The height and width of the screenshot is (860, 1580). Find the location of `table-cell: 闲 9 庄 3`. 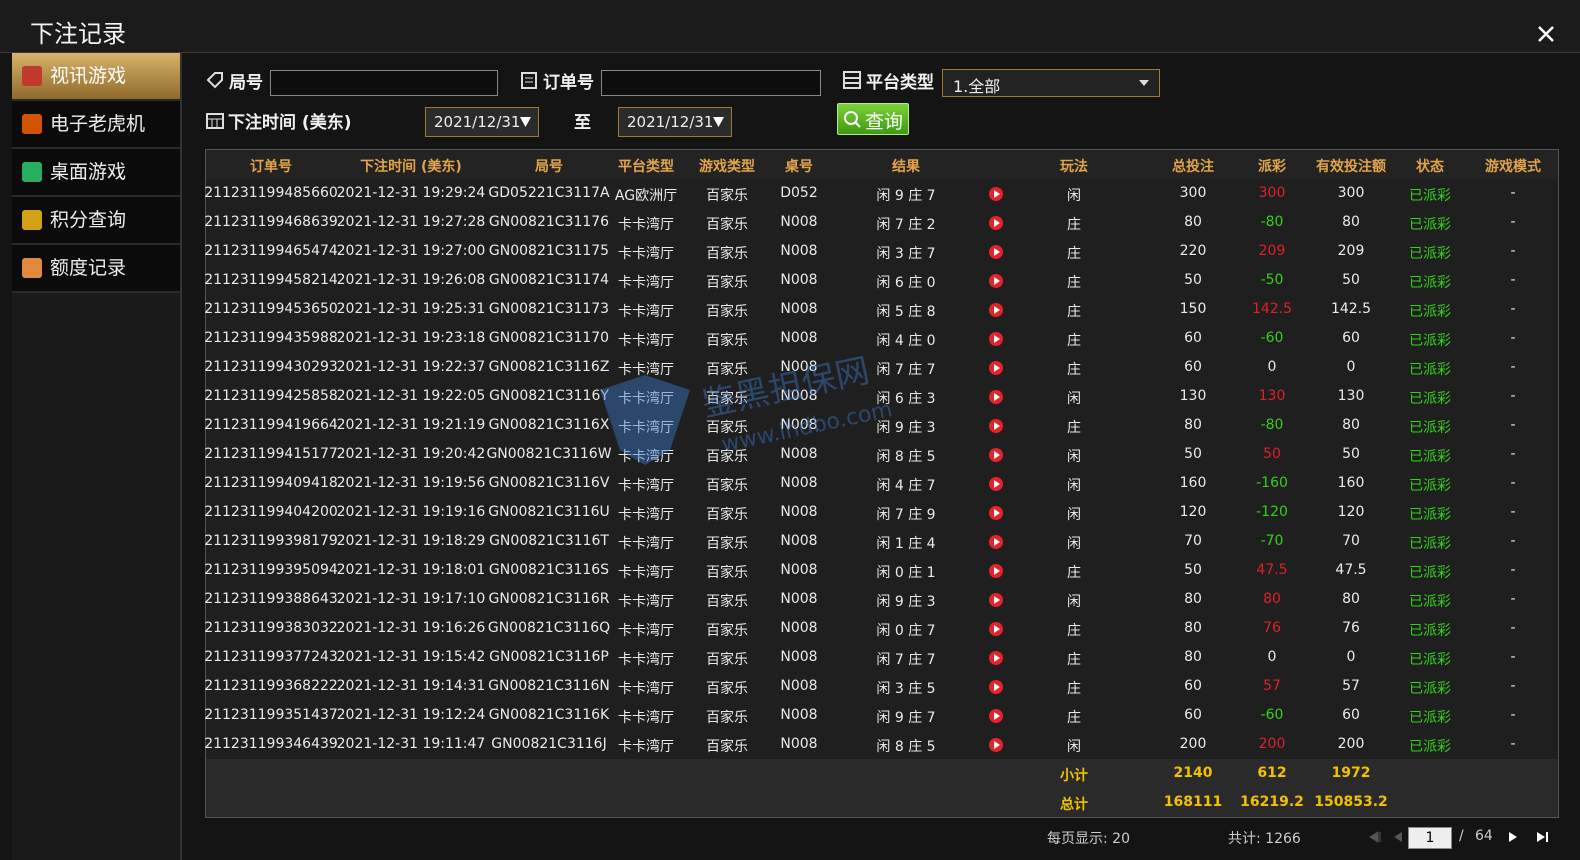

table-cell: 闲 9 庄 3 is located at coordinates (906, 428).